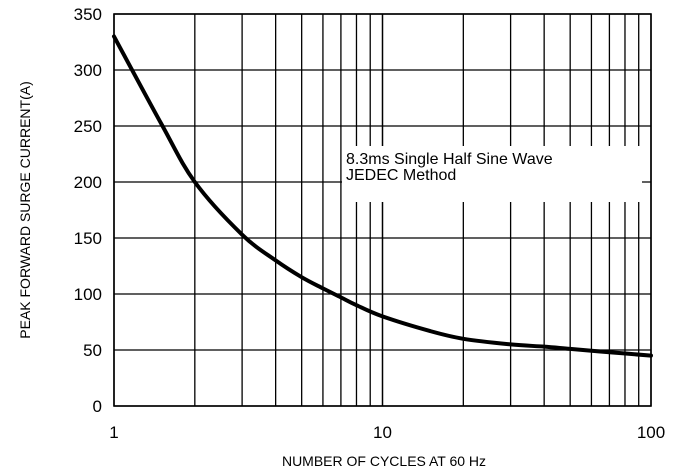  What do you see at coordinates (25, 209) in the screenshot?
I see `y-axis-title: PEAK FORWARD SURGE CURRENT(A)` at bounding box center [25, 209].